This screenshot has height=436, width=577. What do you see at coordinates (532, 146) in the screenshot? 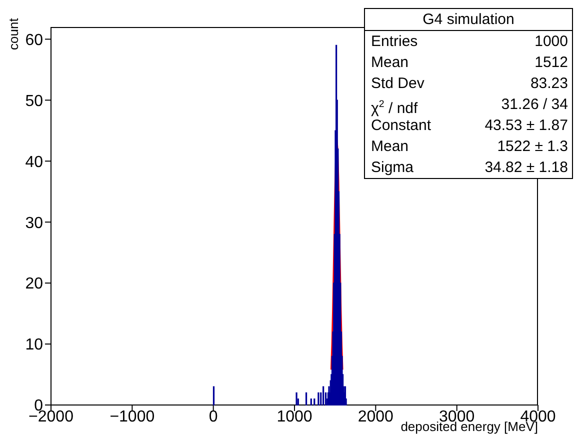
I see `annotation: 1522 ± 1.3` at bounding box center [532, 146].